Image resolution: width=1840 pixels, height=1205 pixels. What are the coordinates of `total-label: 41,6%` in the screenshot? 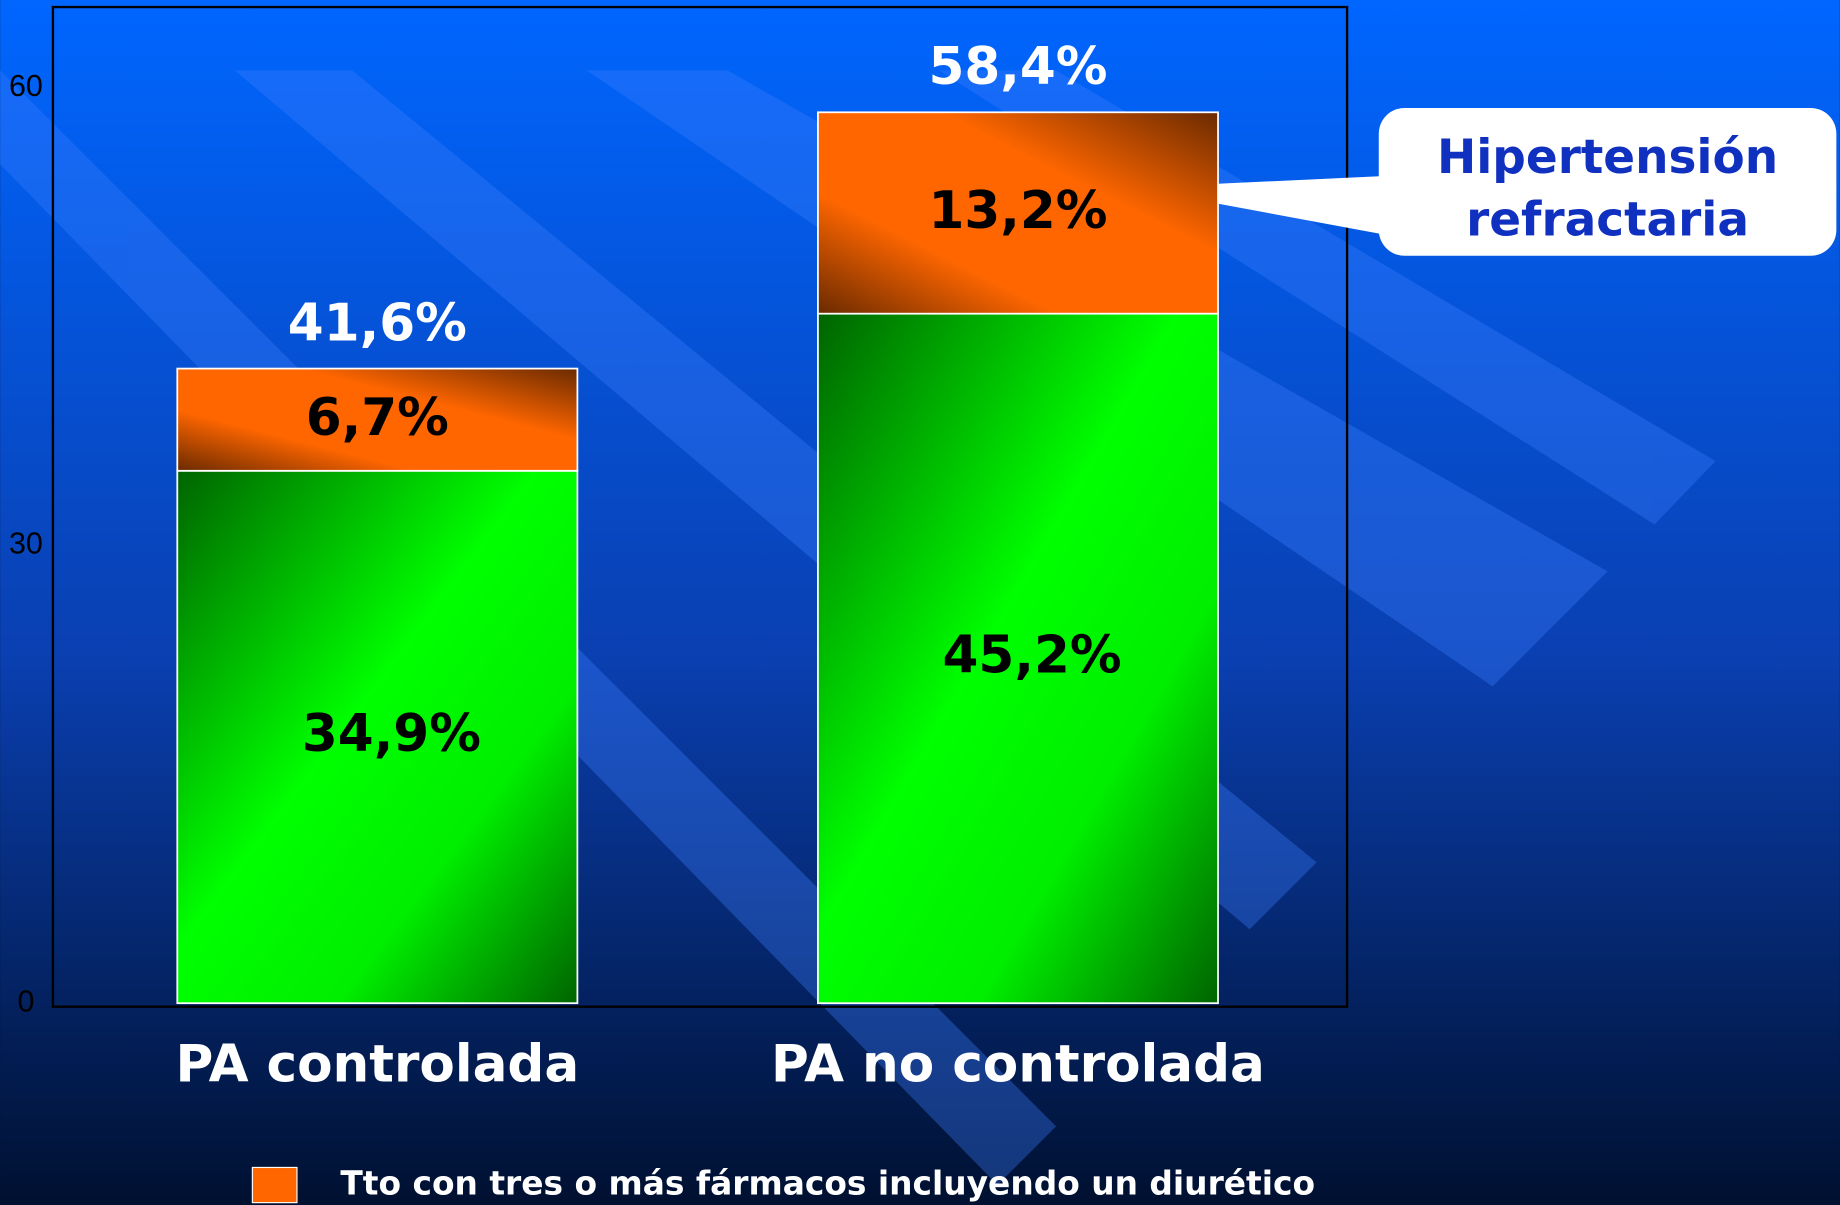 It's located at (377, 323).